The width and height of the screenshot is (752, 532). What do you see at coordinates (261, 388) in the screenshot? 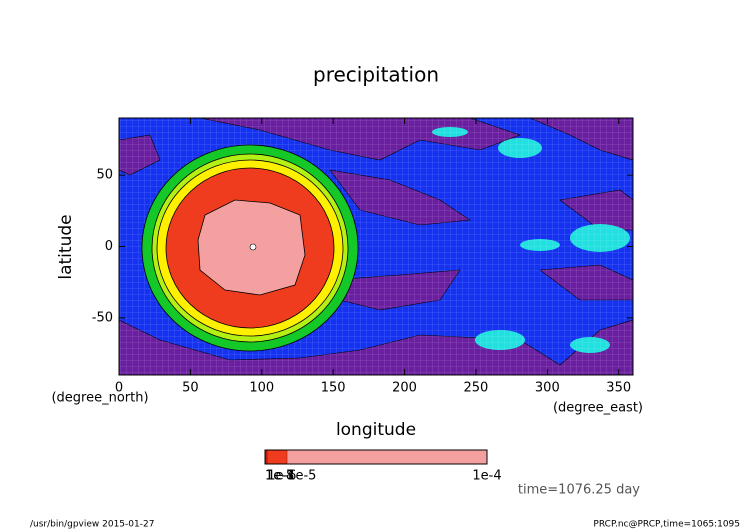
I see `x-tick-label: 100` at bounding box center [261, 388].